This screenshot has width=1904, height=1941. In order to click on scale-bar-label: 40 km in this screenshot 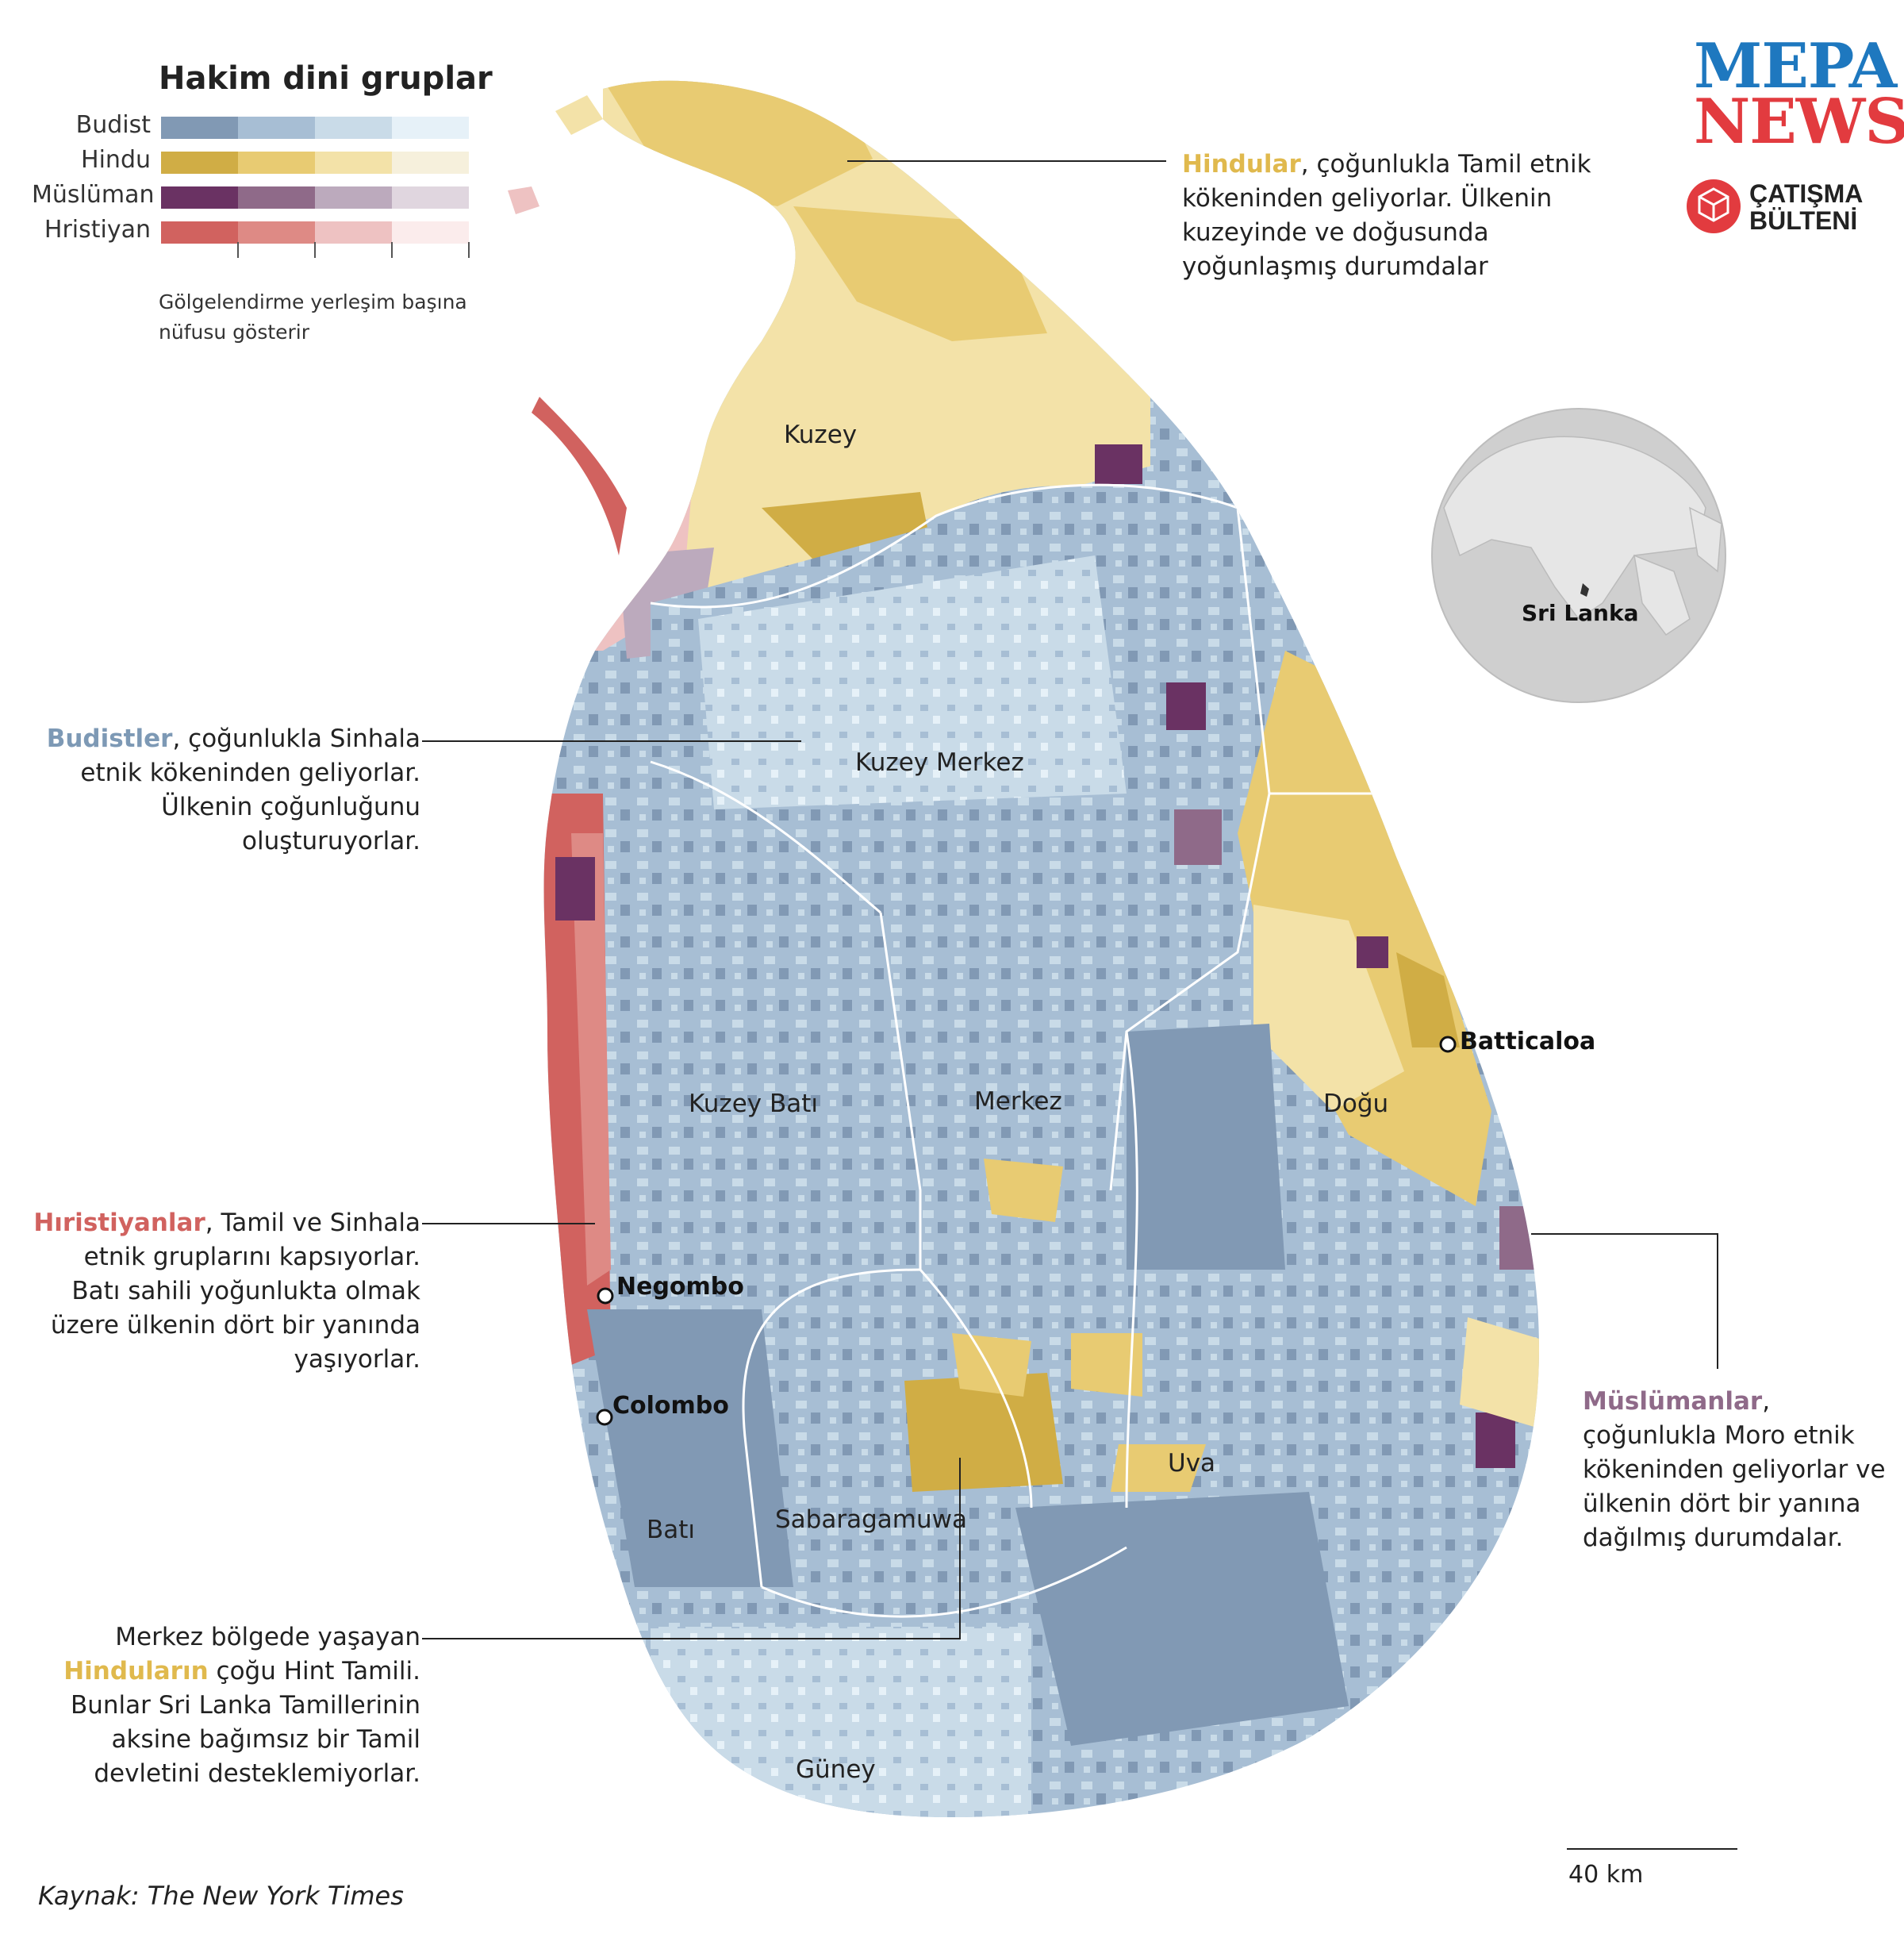, I will do `click(1606, 1875)`.